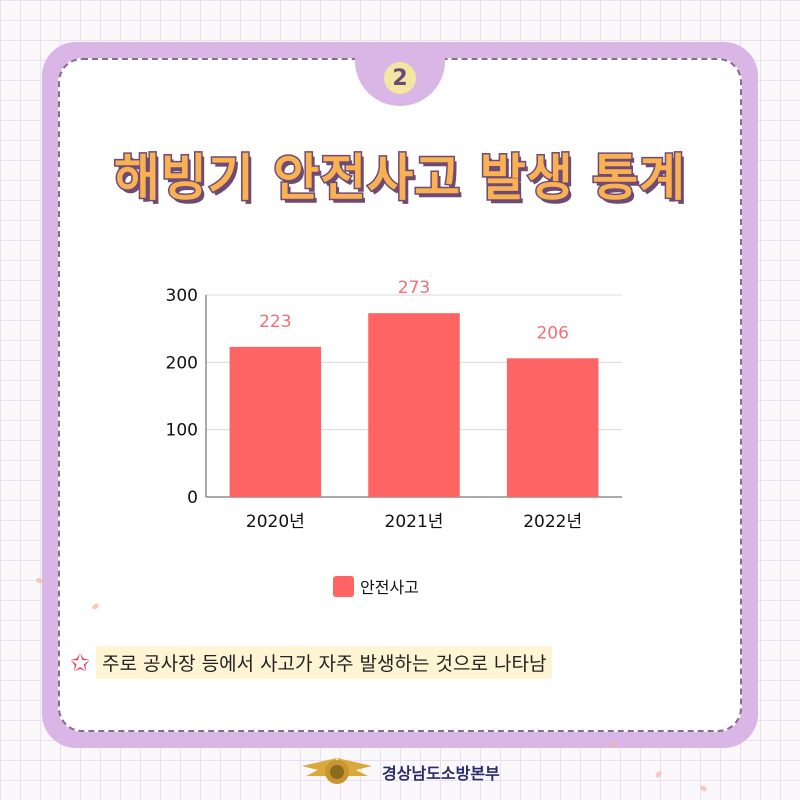 The width and height of the screenshot is (800, 800). Describe the element at coordinates (343, 586) in the screenshot. I see `legend-swatch` at that location.